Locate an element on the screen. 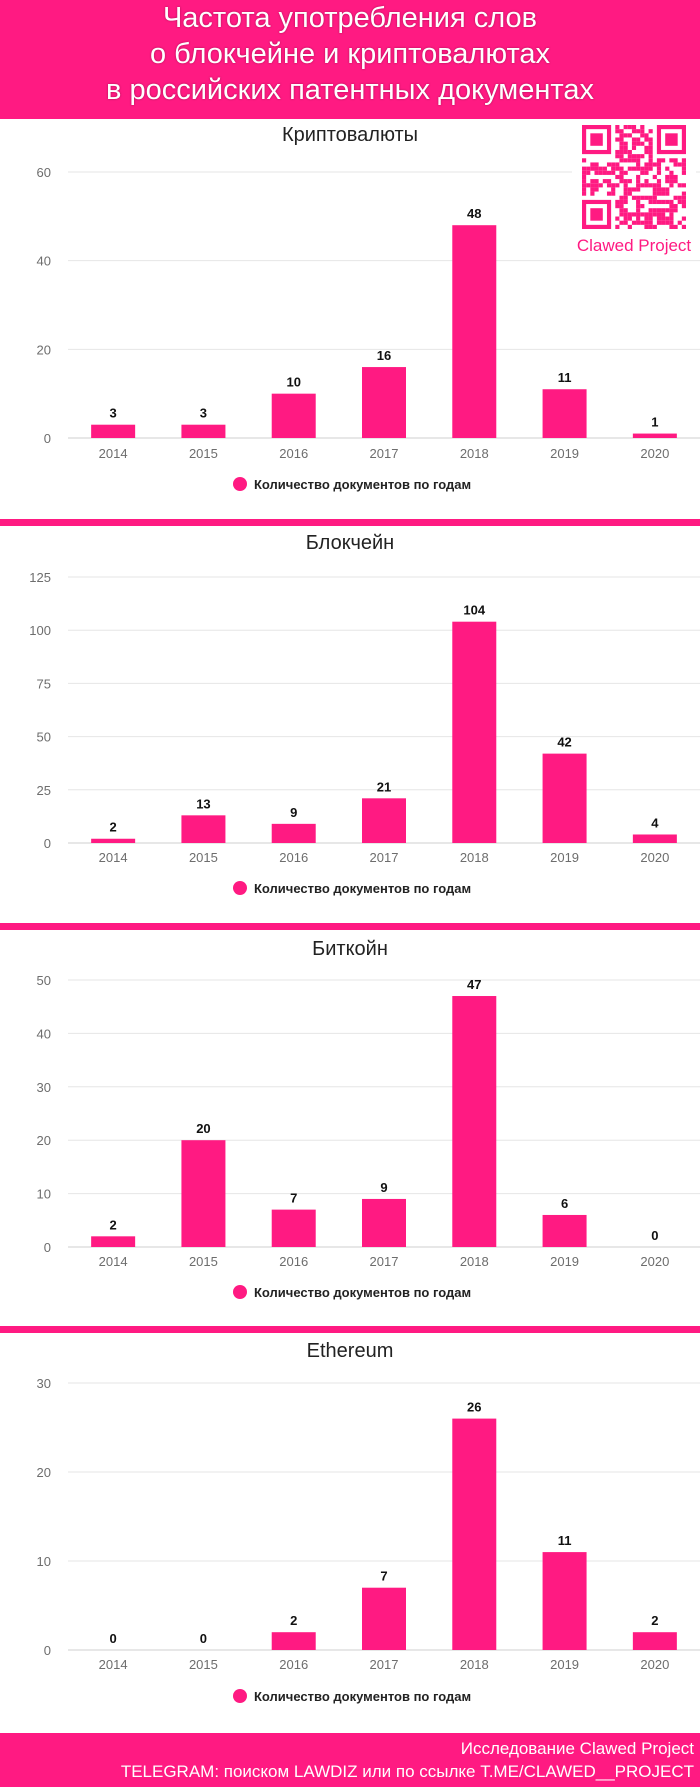  data-label: 48 is located at coordinates (474, 213).